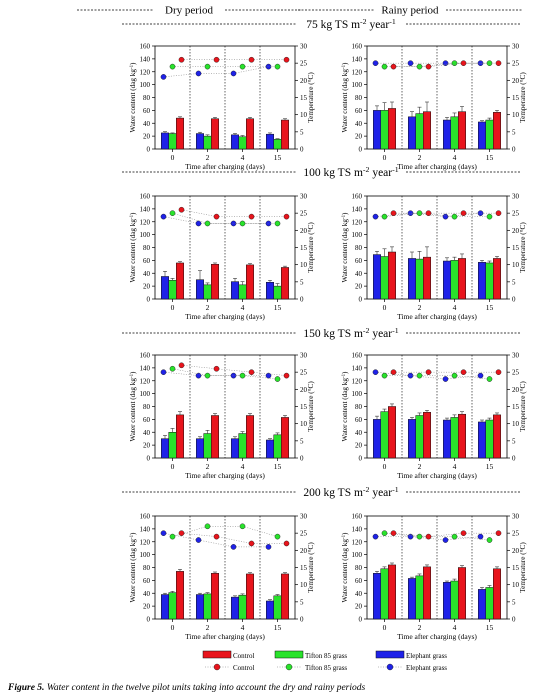  I want to click on y-tick-label: 20, so click(147, 287).